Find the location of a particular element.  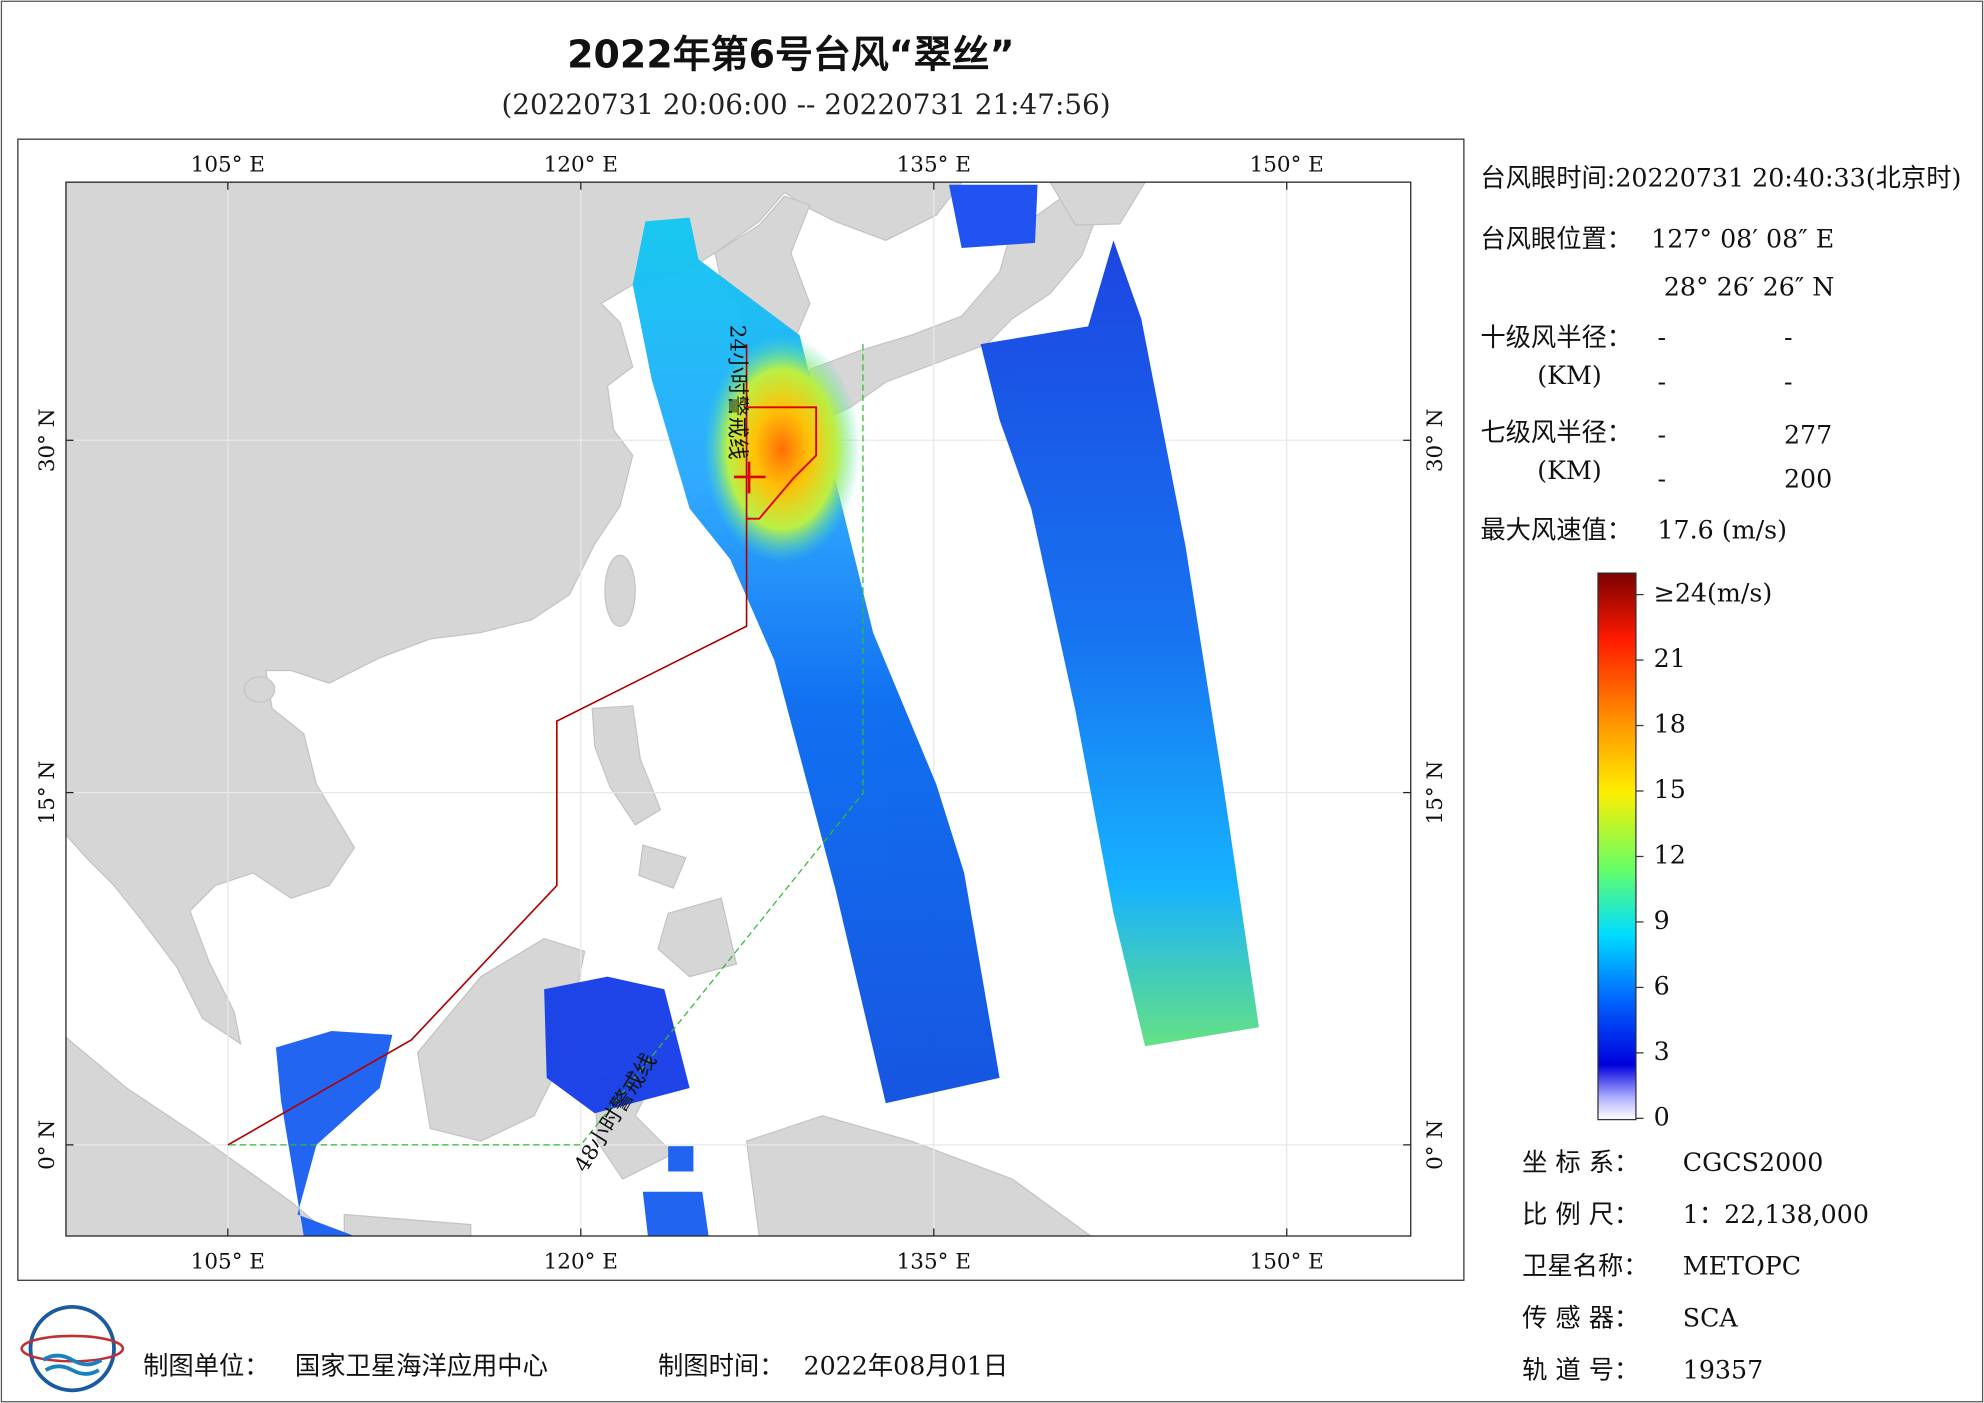

meta-label: 坐 标 系： is located at coordinates (1580, 1162).